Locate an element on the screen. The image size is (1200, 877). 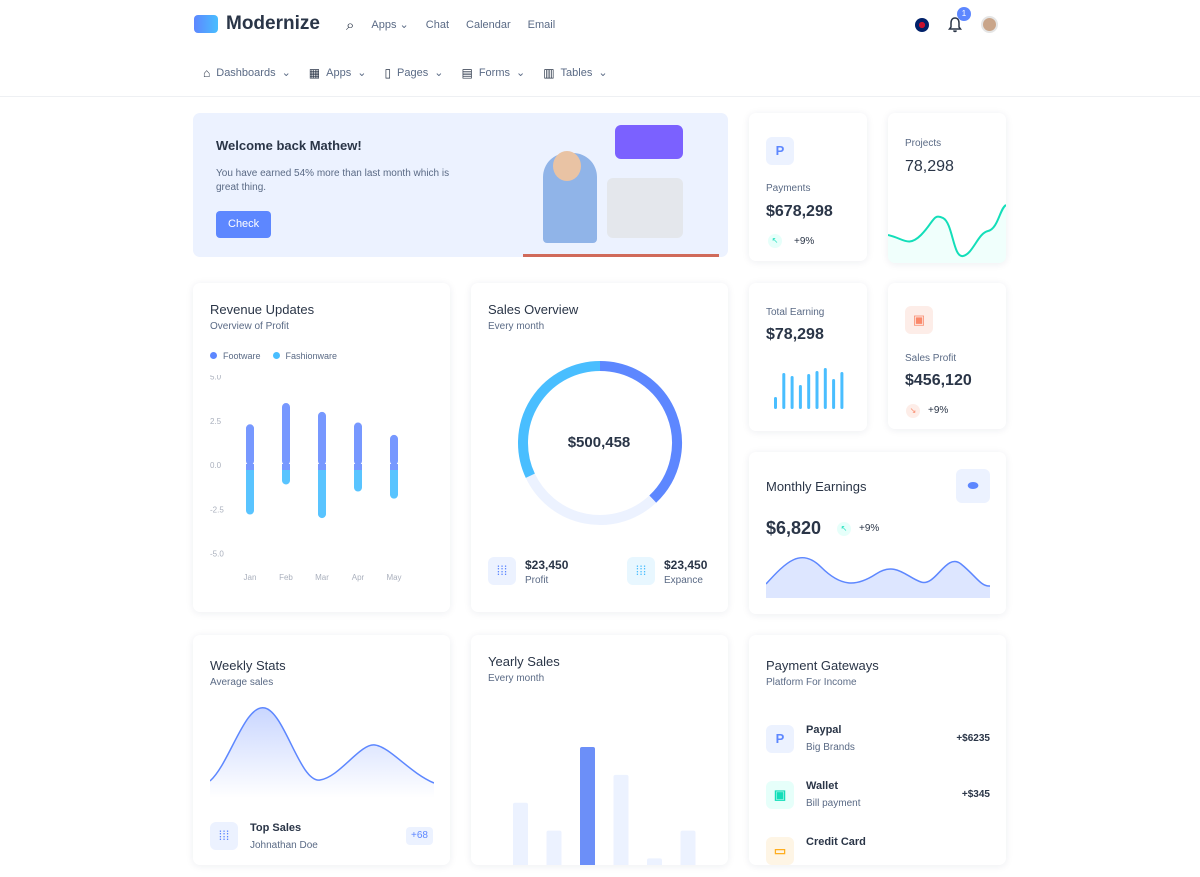
menu-item-pages: ▯ Pages ⌄ is located at coordinates (414, 73).